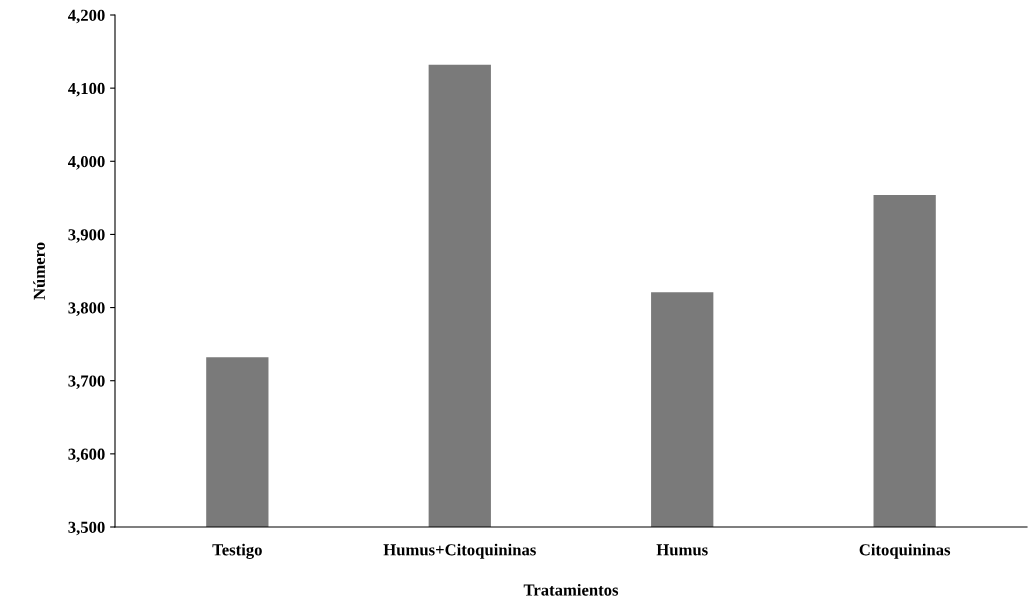 The image size is (1032, 604). What do you see at coordinates (571, 589) in the screenshot?
I see `x-axis-title: Tratamientos` at bounding box center [571, 589].